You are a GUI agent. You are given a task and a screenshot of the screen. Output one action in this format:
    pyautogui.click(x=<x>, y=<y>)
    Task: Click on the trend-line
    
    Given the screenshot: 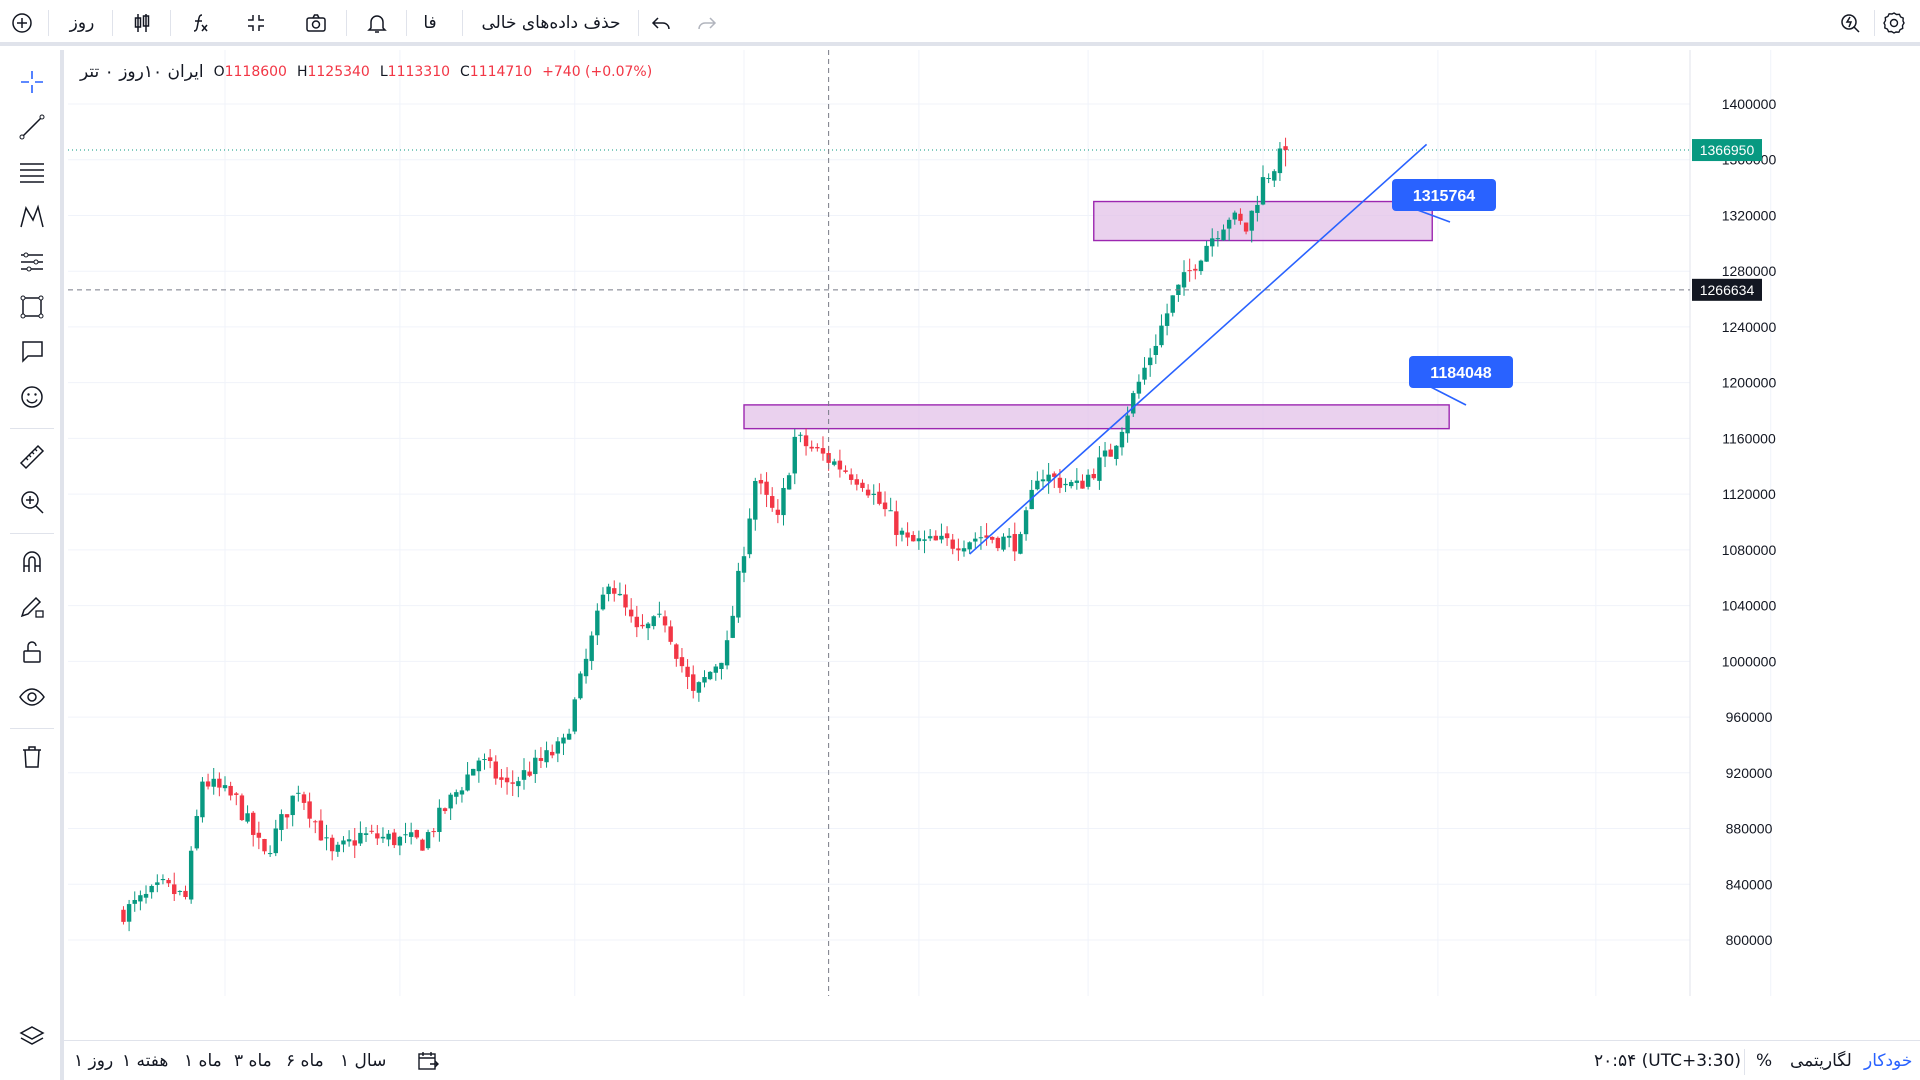 What is the action you would take?
    pyautogui.click(x=1198, y=349)
    